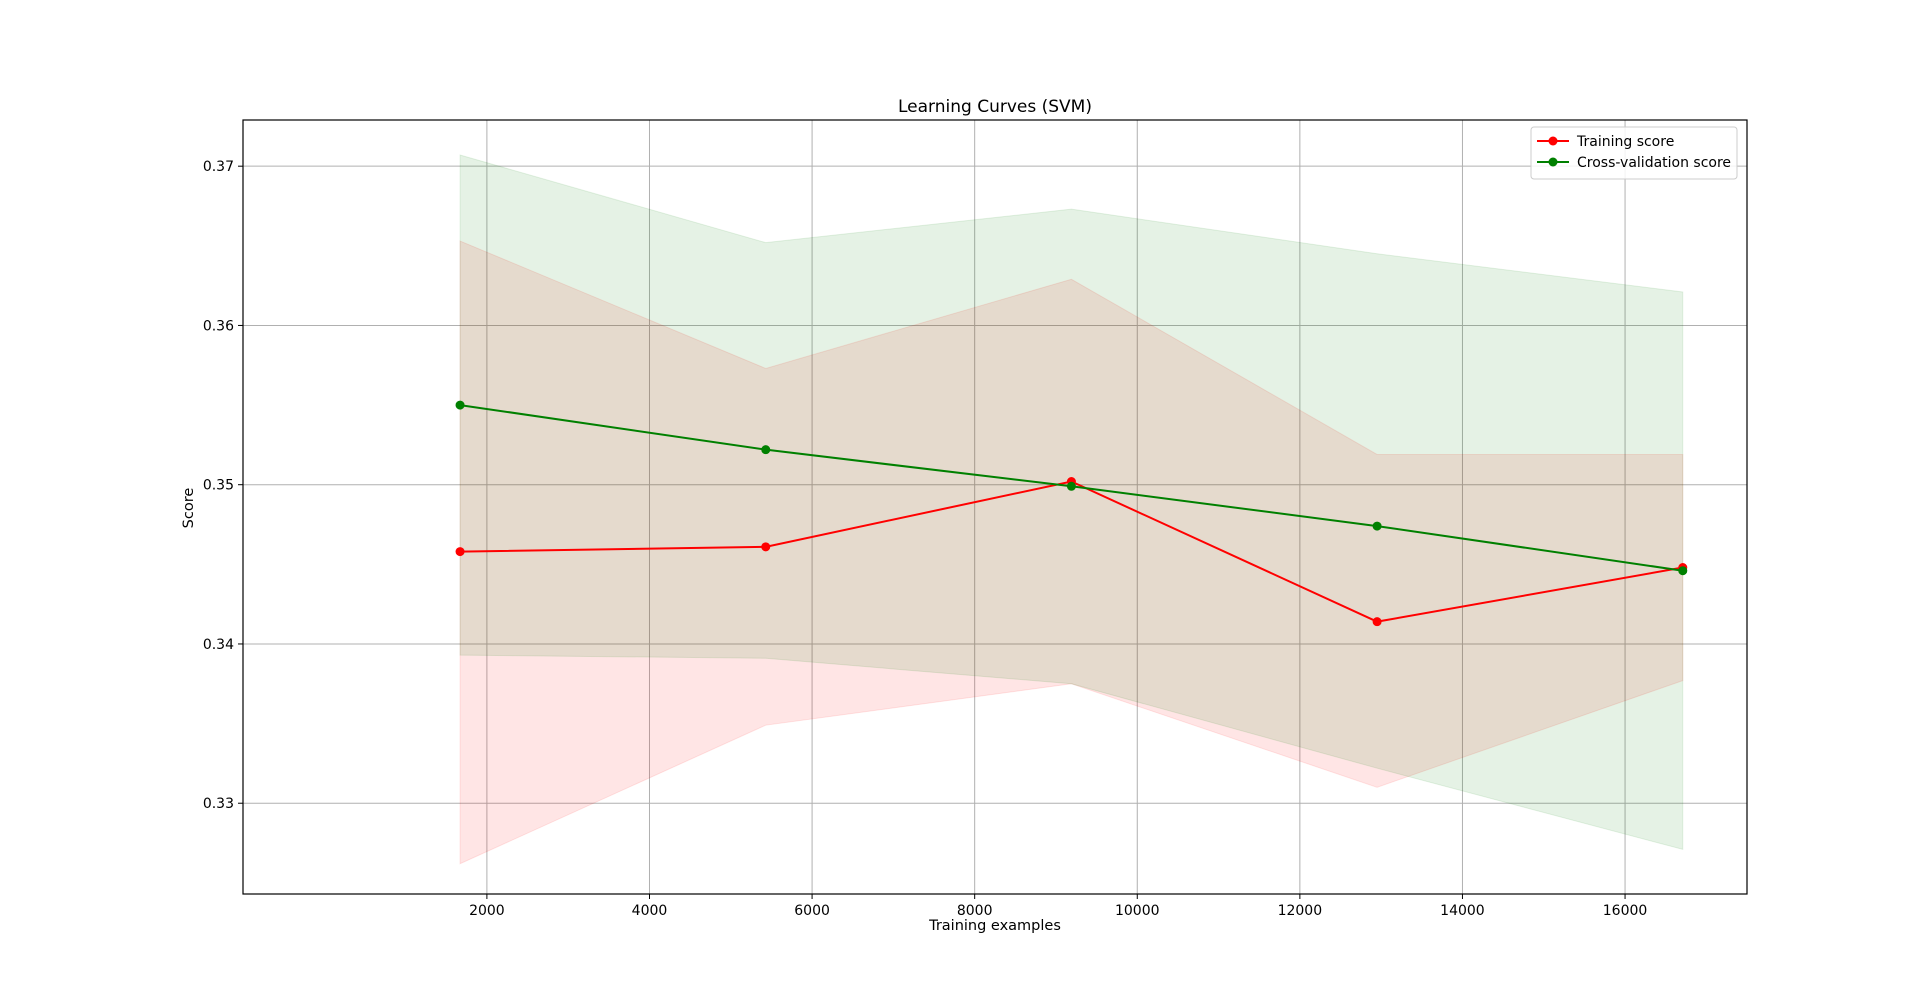 The width and height of the screenshot is (1920, 993). What do you see at coordinates (189, 508) in the screenshot?
I see `y-axis-title: Score` at bounding box center [189, 508].